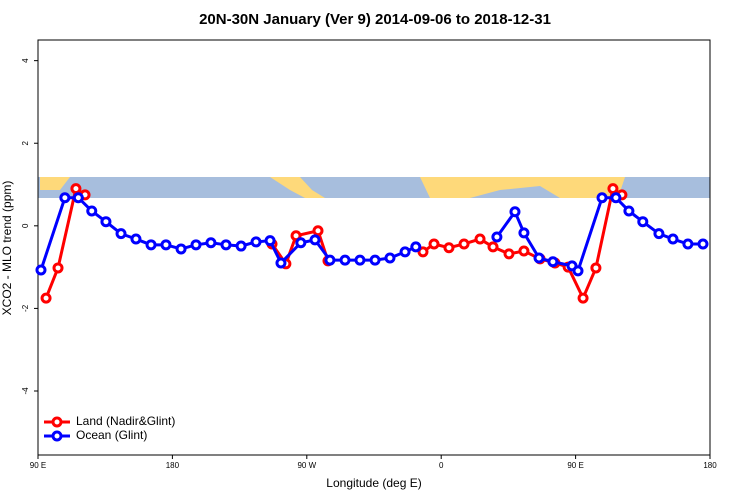  I want to click on legend-label: Land (Nadir&Glint), so click(125, 421).